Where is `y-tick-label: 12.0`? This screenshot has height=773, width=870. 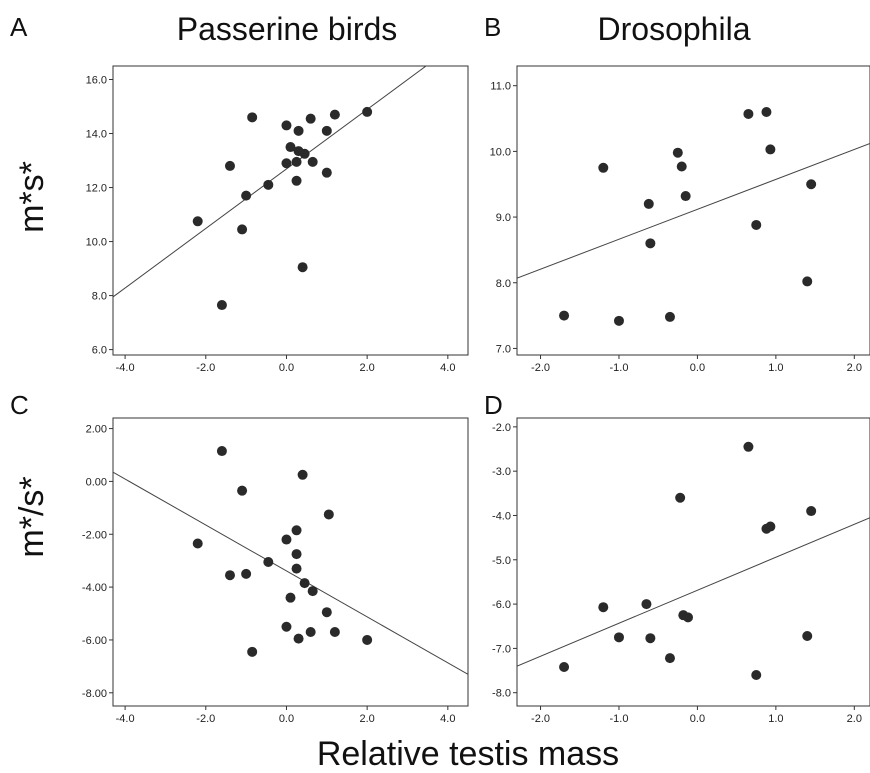 y-tick-label: 12.0 is located at coordinates (96, 189).